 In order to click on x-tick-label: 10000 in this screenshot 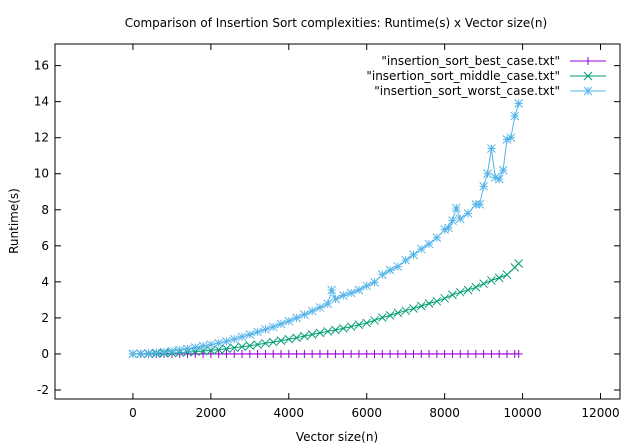, I will do `click(522, 413)`.